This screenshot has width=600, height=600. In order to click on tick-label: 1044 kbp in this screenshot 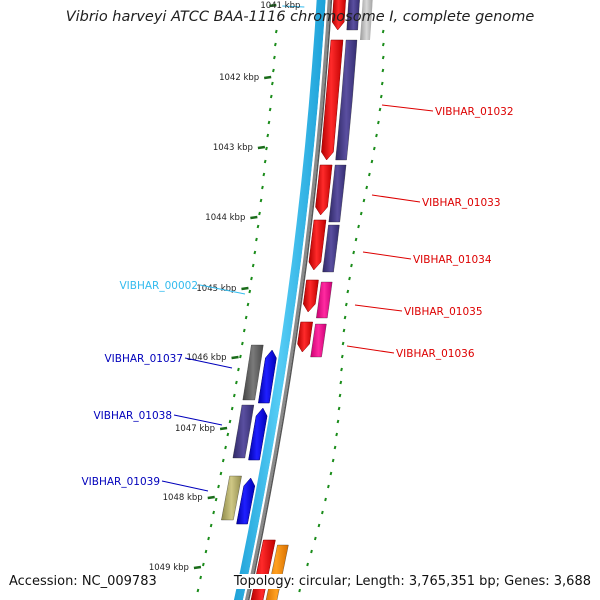, I will do `click(225, 218)`.